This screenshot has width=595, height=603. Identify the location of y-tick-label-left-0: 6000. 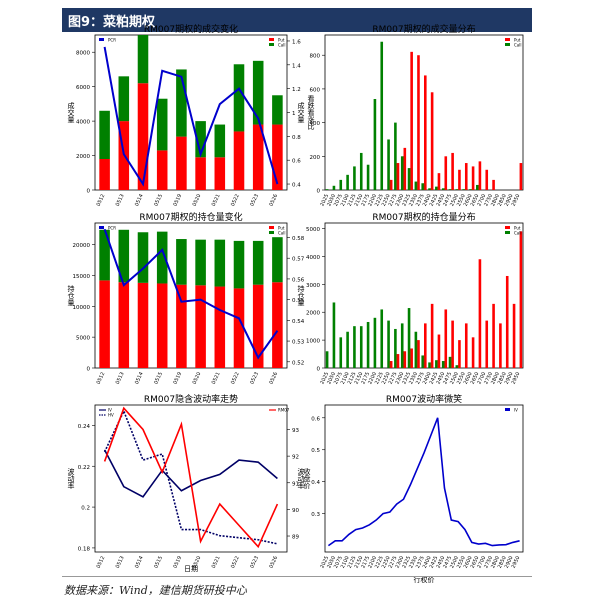
(83, 88).